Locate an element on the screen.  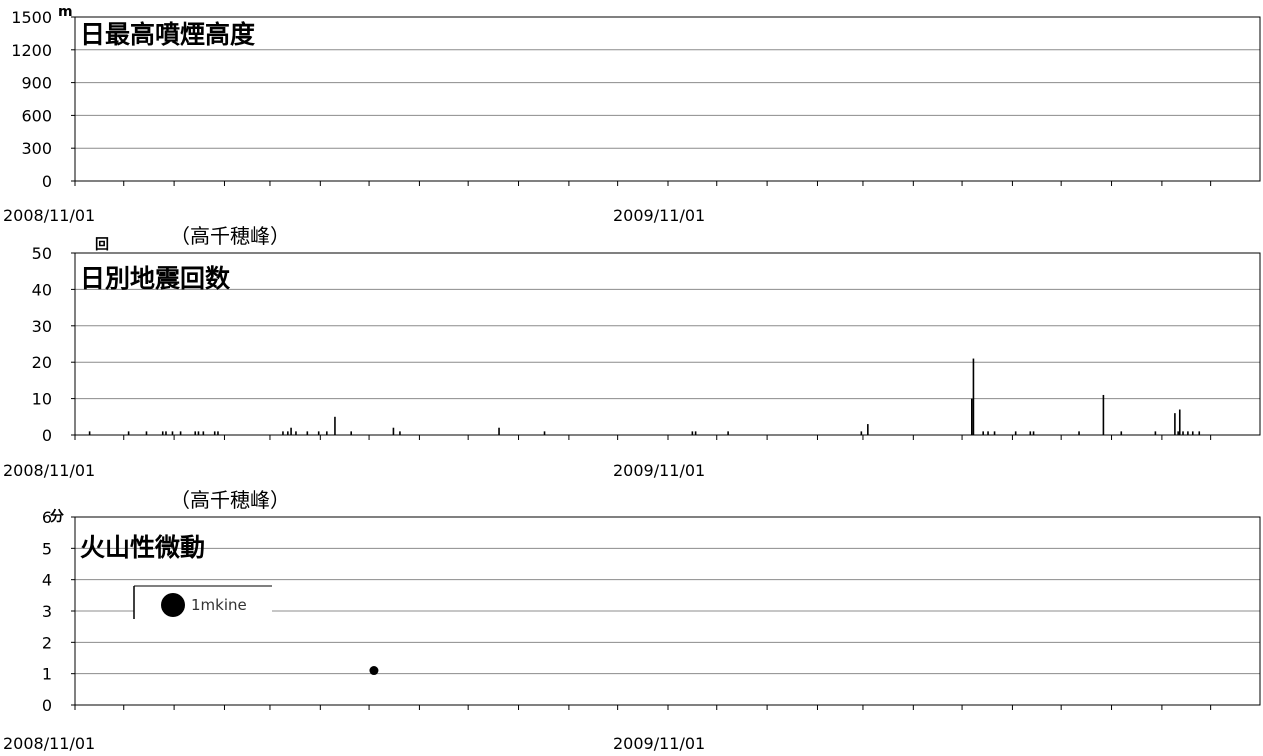
legend-box is located at coordinates (203, 602).